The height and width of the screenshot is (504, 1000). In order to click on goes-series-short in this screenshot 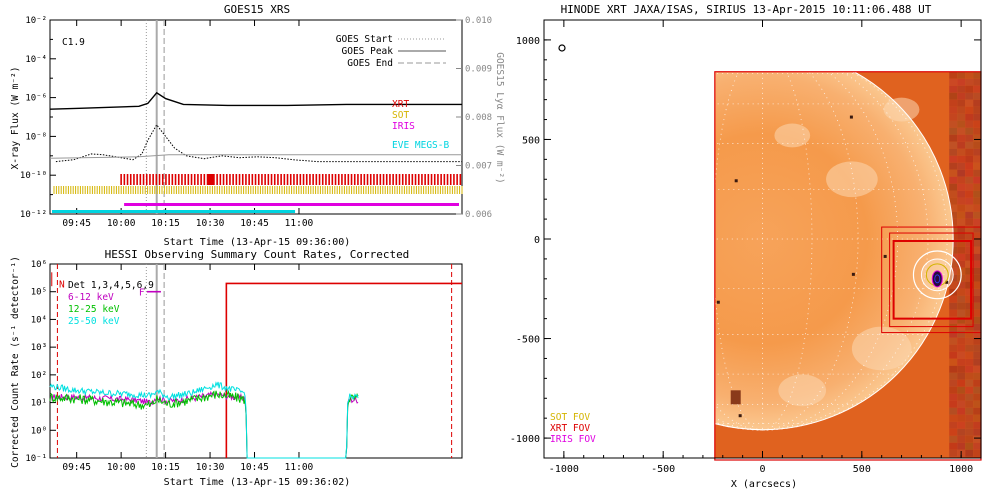, I will do `click(258, 143)`.